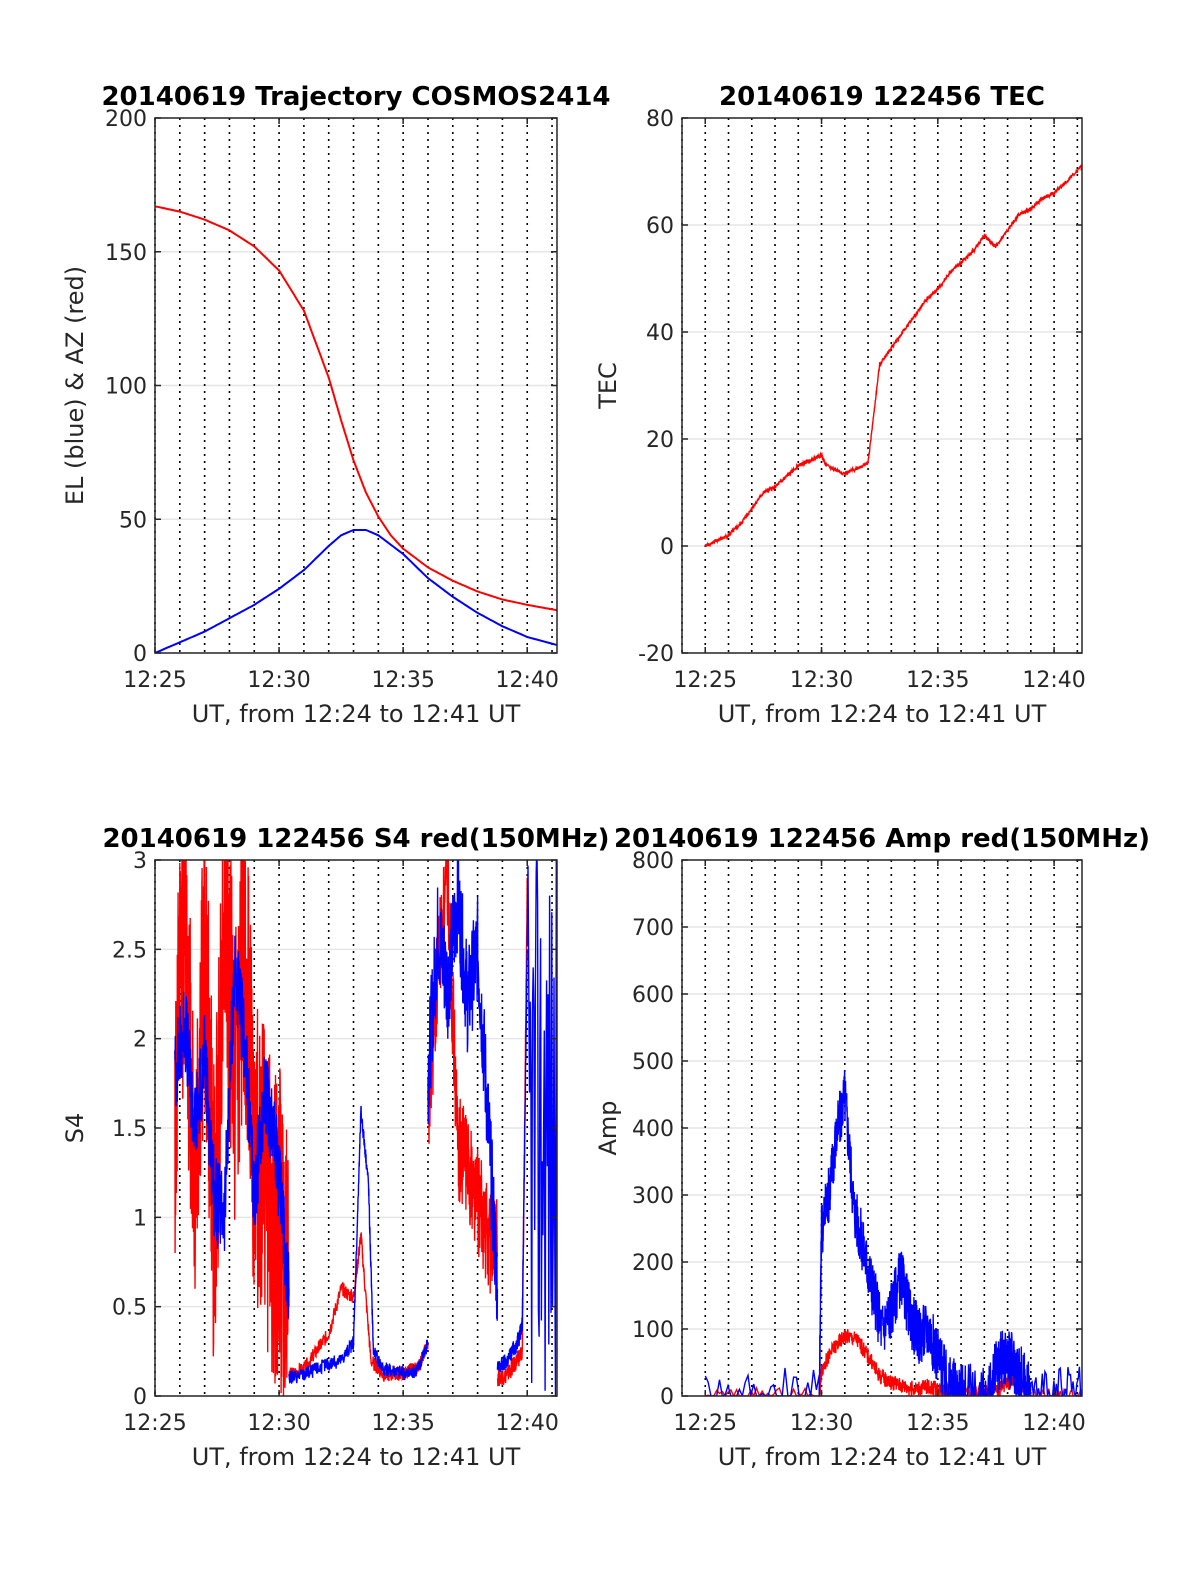  Describe the element at coordinates (653, 1196) in the screenshot. I see `y-tick-label: 300` at that location.